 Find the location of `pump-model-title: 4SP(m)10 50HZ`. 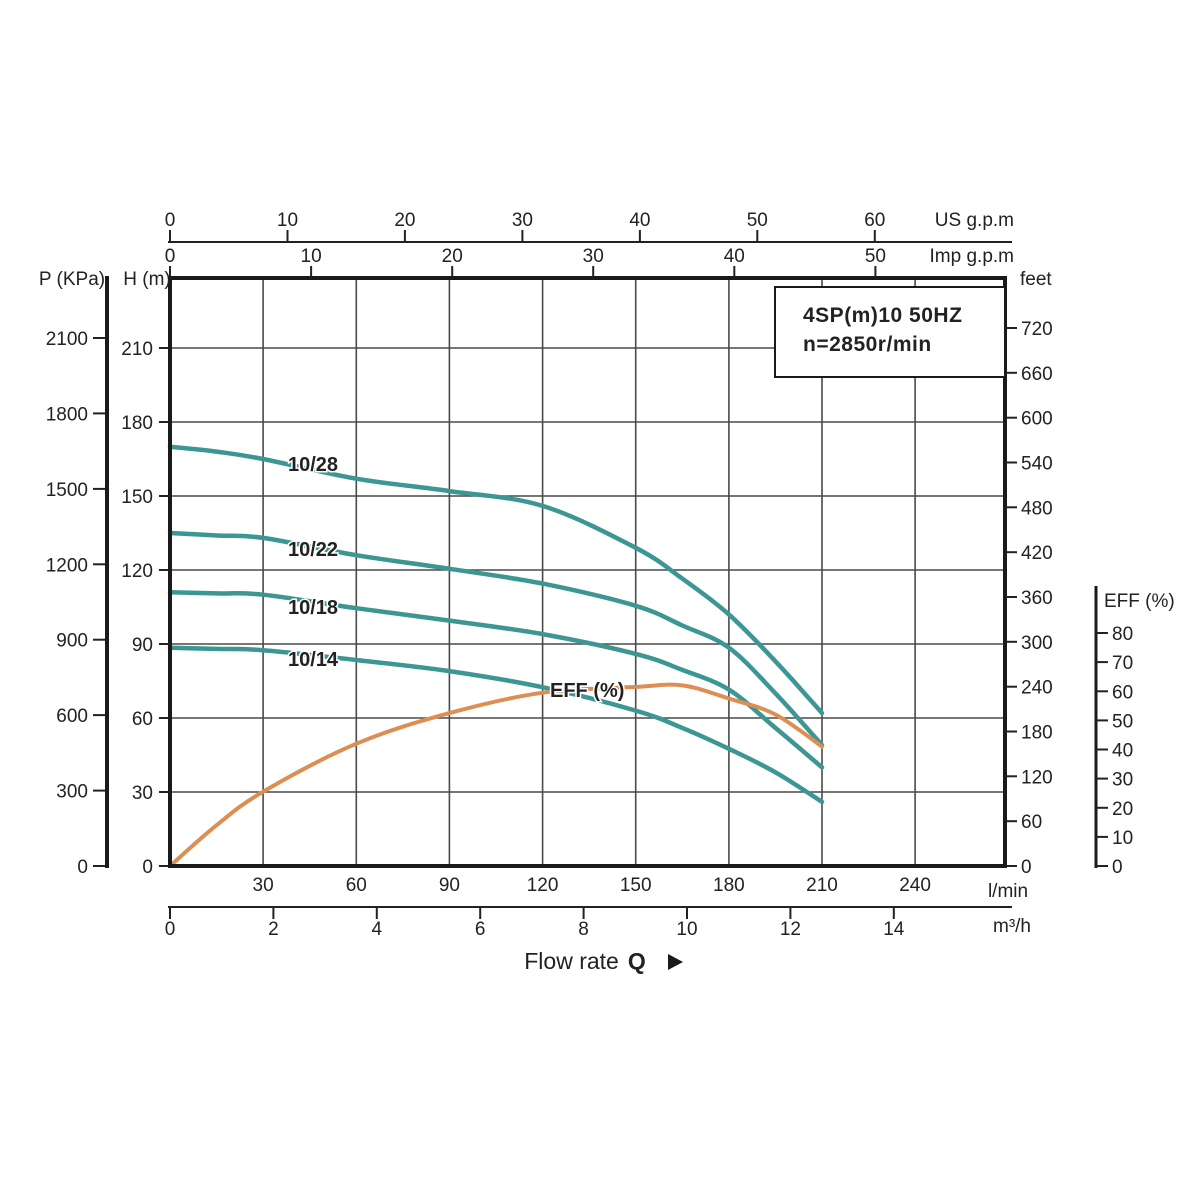

pump-model-title: 4SP(m)10 50HZ is located at coordinates (882, 315).